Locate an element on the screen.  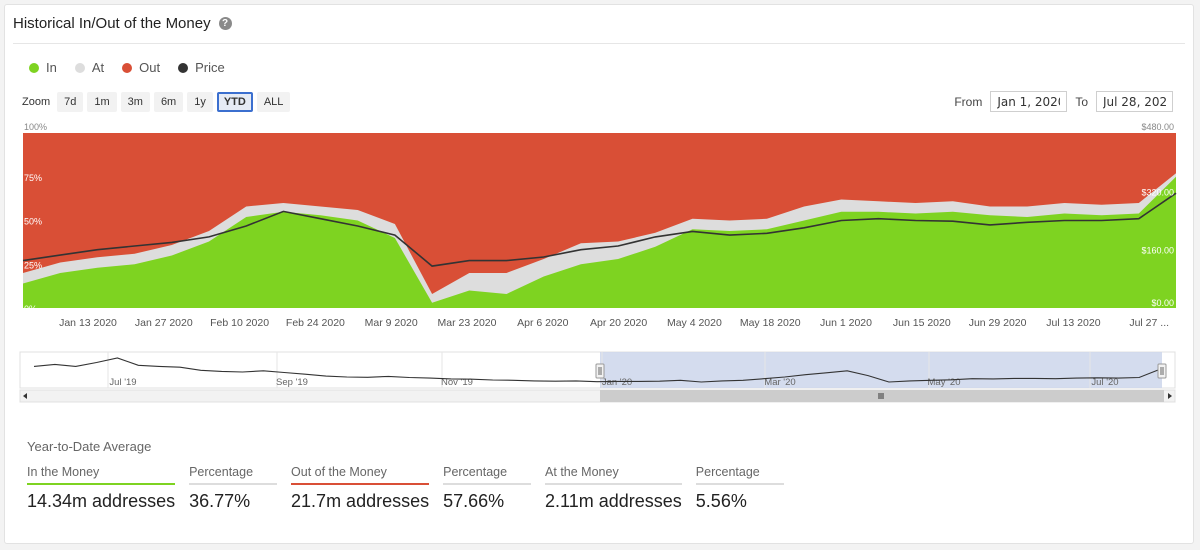
zoom-controls: Zoom 7d 1m 3m 6m 1y YTD ALL is located at coordinates (156, 102).